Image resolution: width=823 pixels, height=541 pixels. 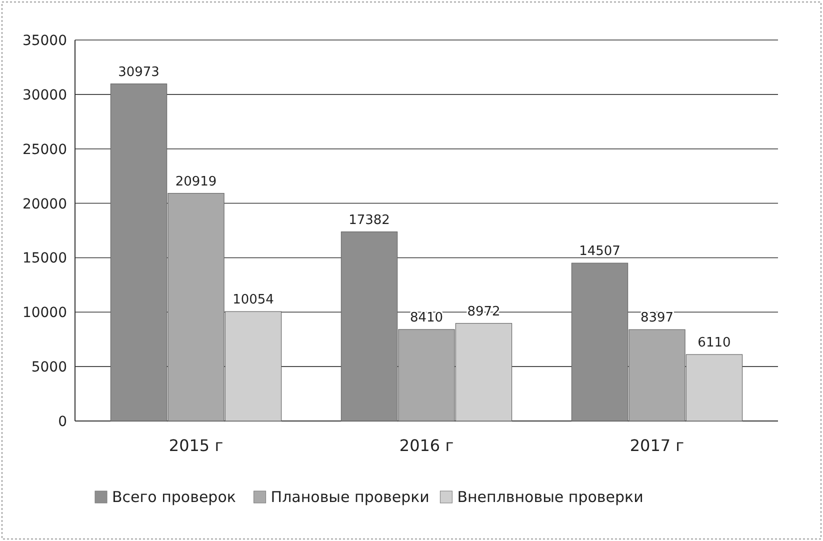 I want to click on y-tick-label: 20000, so click(x=44, y=204).